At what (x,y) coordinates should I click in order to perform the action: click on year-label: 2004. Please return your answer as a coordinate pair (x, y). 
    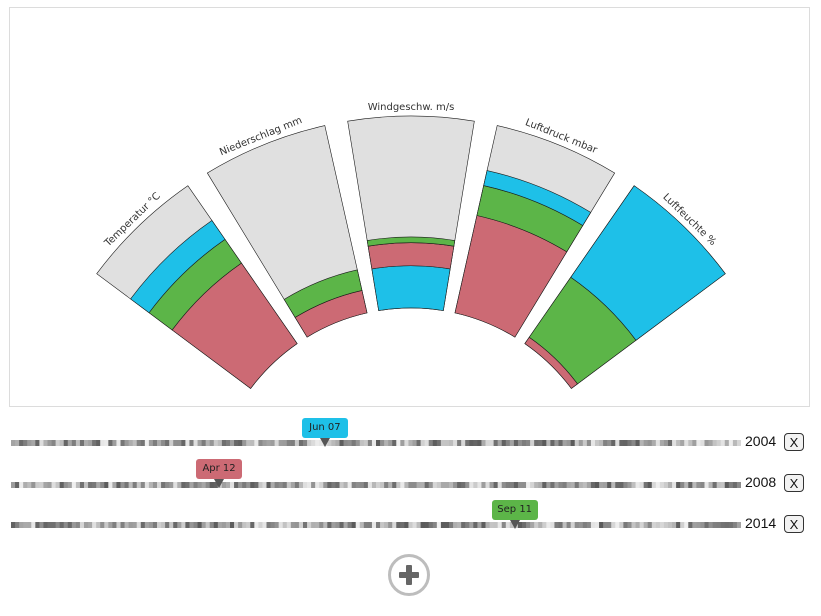
    Looking at the image, I should click on (761, 441).